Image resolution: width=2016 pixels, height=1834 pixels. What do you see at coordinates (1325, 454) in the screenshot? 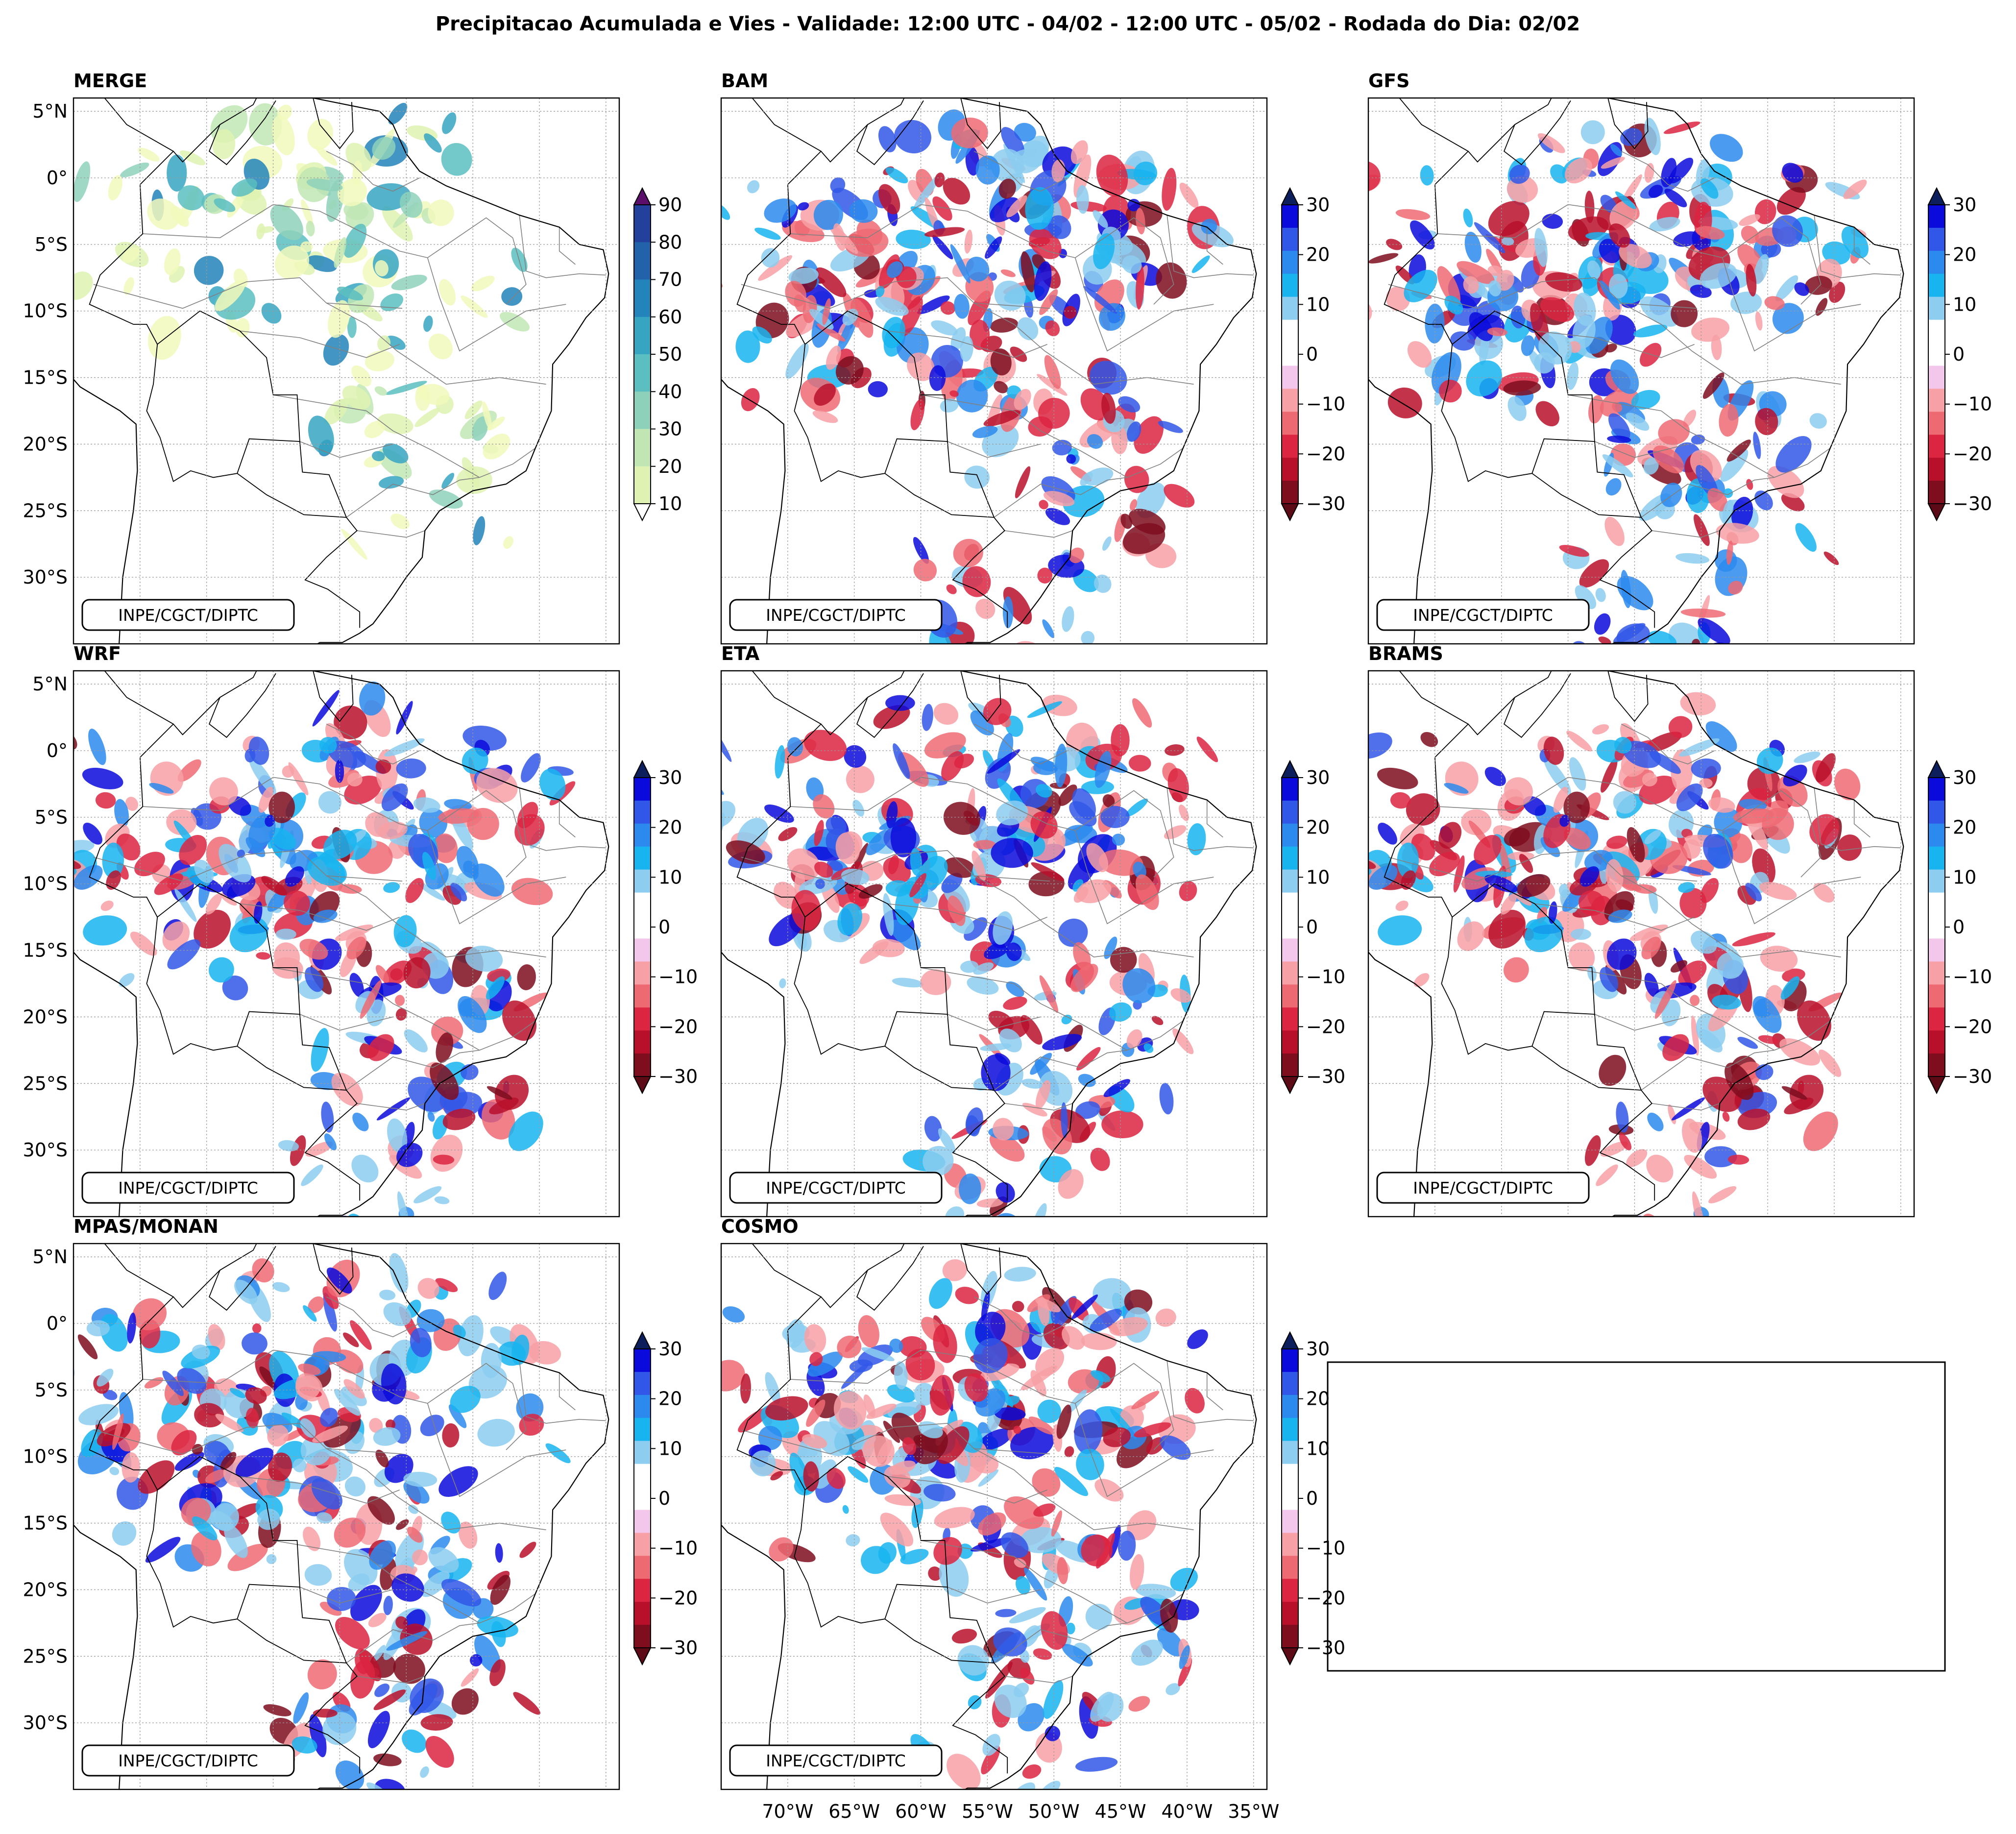
I see `colorbar-tick-label: −20` at bounding box center [1325, 454].